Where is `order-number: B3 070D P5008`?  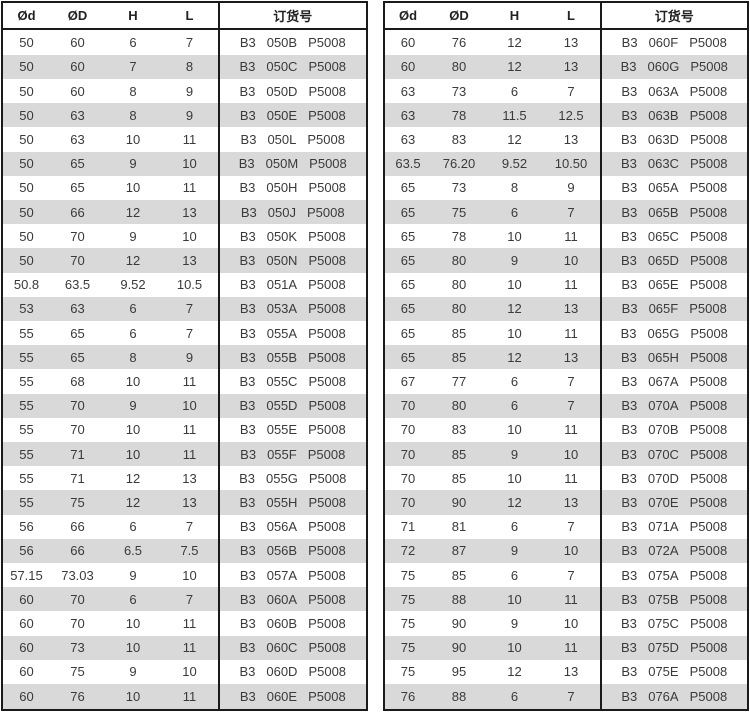
order-number: B3 070D P5008 is located at coordinates (675, 478).